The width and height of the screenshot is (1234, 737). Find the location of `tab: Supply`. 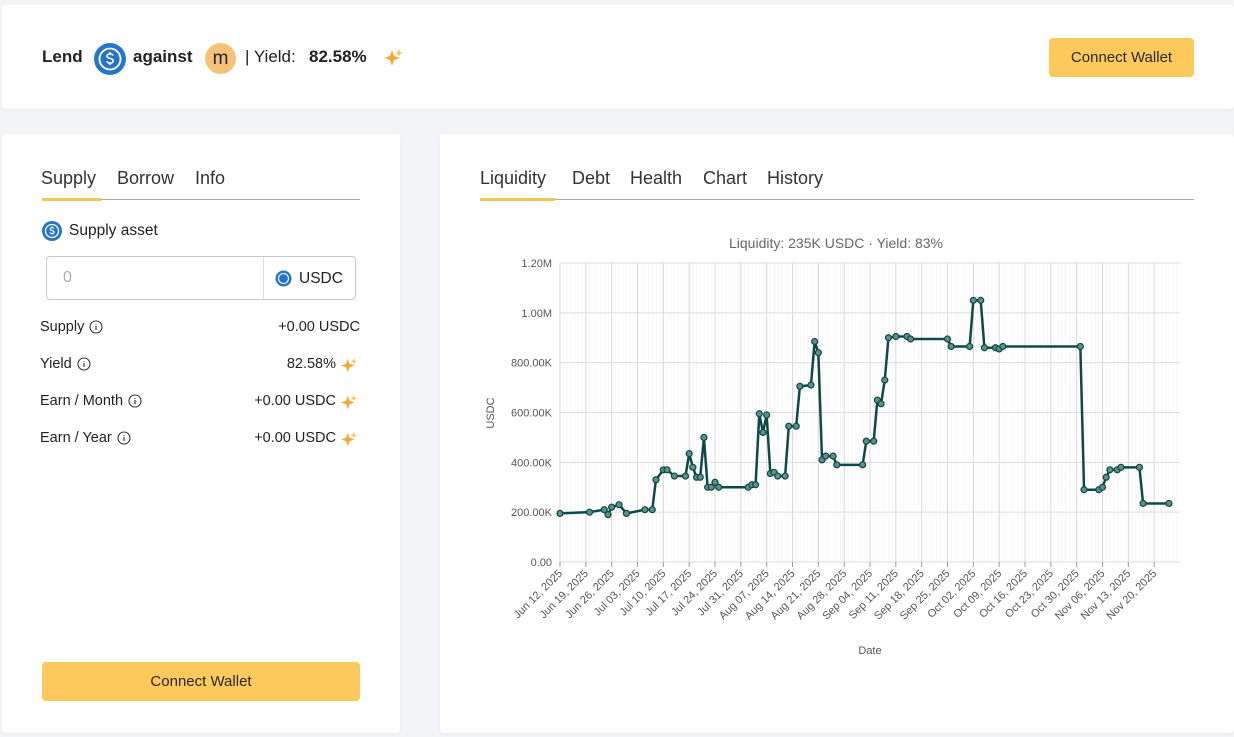

tab: Supply is located at coordinates (69, 178).